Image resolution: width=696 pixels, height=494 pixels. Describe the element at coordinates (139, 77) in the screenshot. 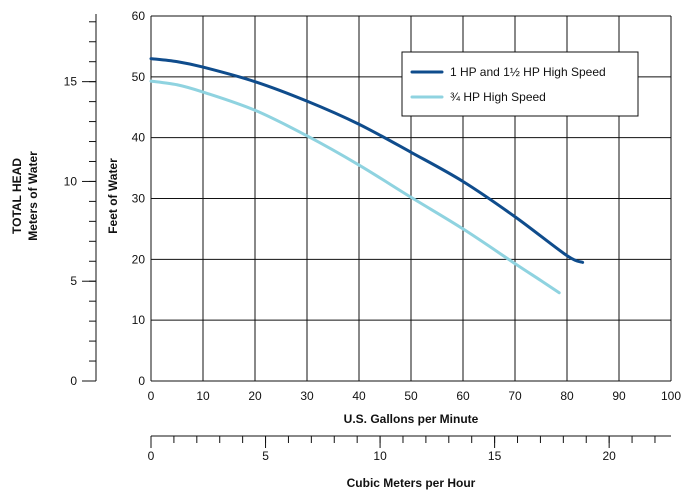

I see `y-tick-label: 50` at that location.